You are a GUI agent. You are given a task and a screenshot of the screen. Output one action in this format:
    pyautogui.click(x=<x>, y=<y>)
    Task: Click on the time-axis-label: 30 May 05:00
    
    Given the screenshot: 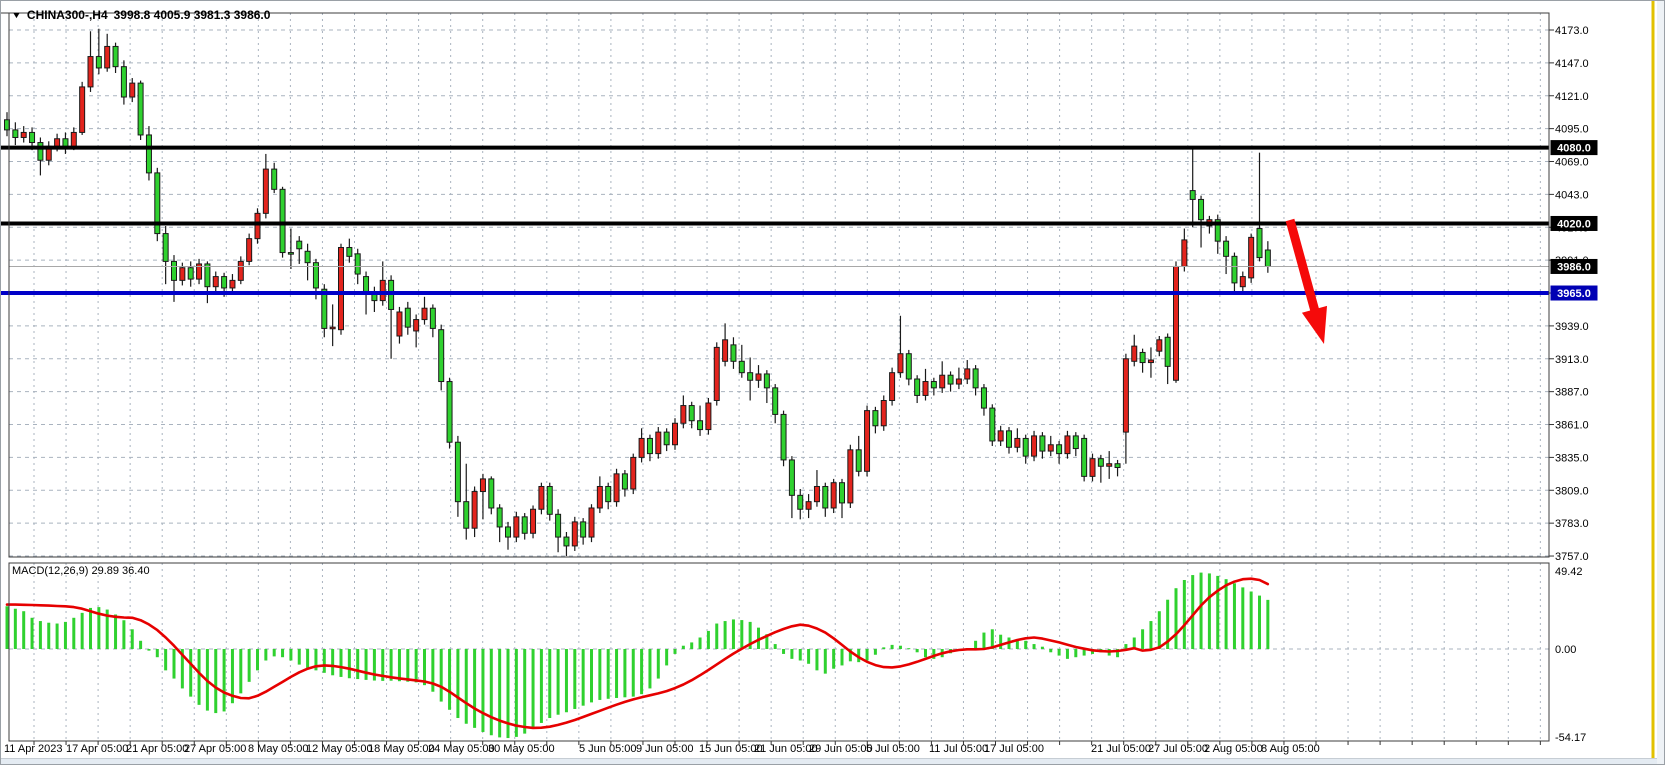 What is the action you would take?
    pyautogui.click(x=521, y=749)
    